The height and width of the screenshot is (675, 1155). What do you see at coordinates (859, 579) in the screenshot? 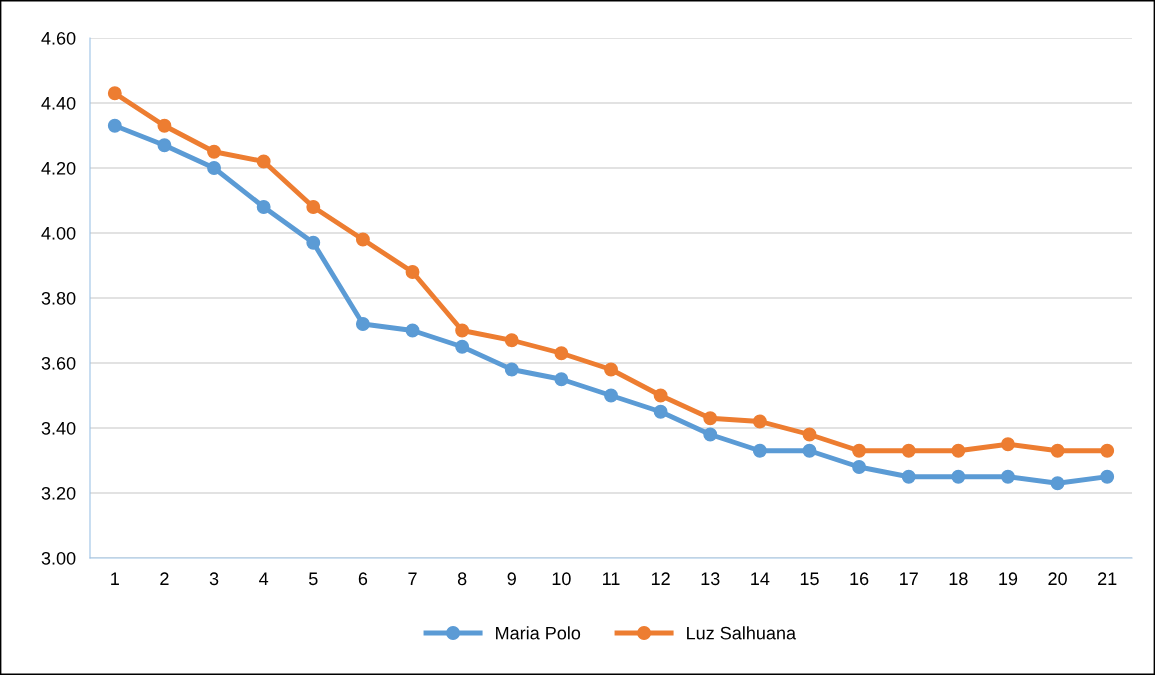
I see `x-tick-label: 16` at bounding box center [859, 579].